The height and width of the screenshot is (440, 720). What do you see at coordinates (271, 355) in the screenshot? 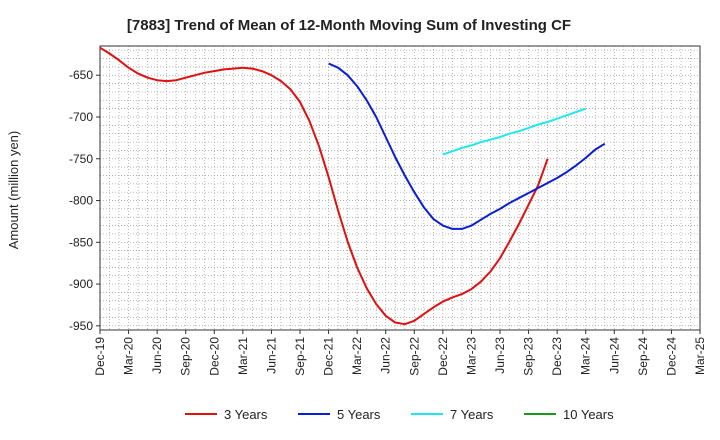
I see `x-tick-label: Jun-21` at bounding box center [271, 355].